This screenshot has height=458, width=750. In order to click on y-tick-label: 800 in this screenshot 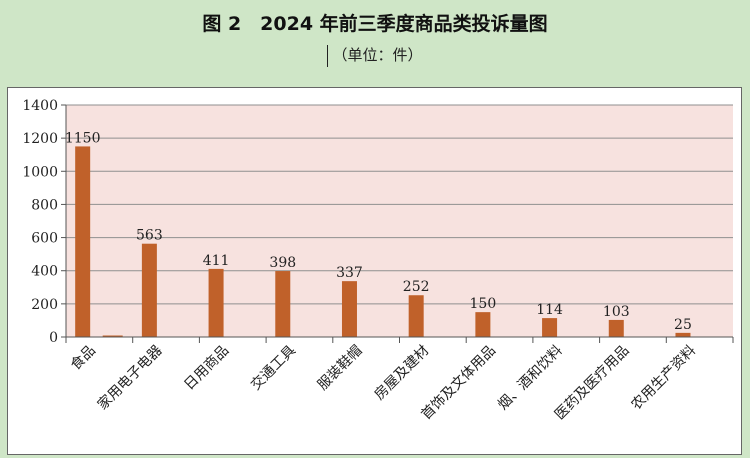, I will do `click(44, 205)`.